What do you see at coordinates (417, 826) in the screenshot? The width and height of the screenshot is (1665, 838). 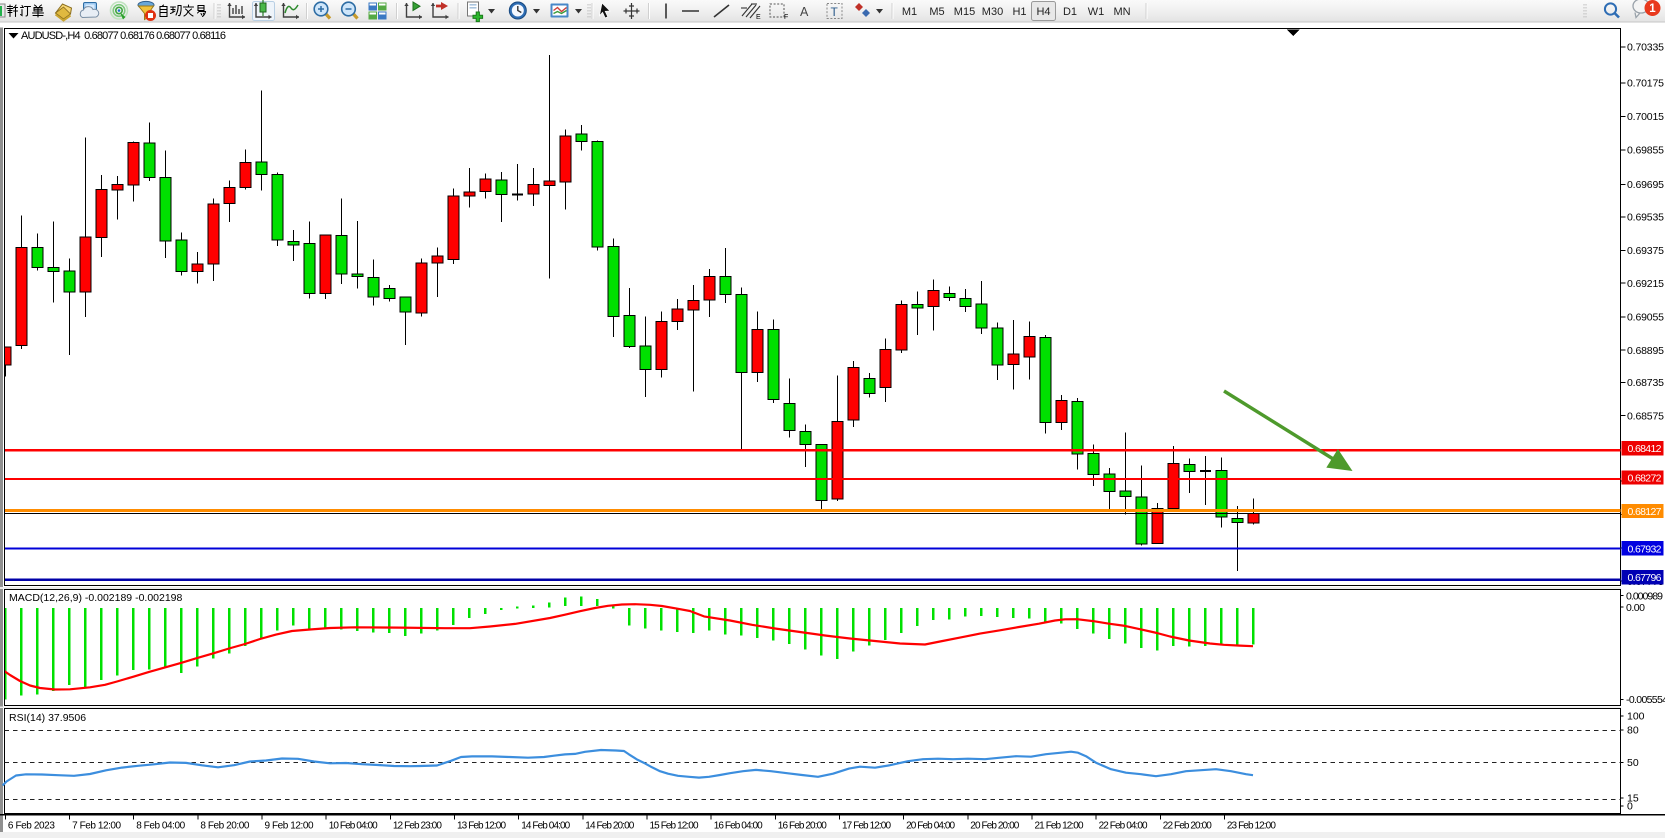 I see `svg-text: 12 Feb 23:00` at bounding box center [417, 826].